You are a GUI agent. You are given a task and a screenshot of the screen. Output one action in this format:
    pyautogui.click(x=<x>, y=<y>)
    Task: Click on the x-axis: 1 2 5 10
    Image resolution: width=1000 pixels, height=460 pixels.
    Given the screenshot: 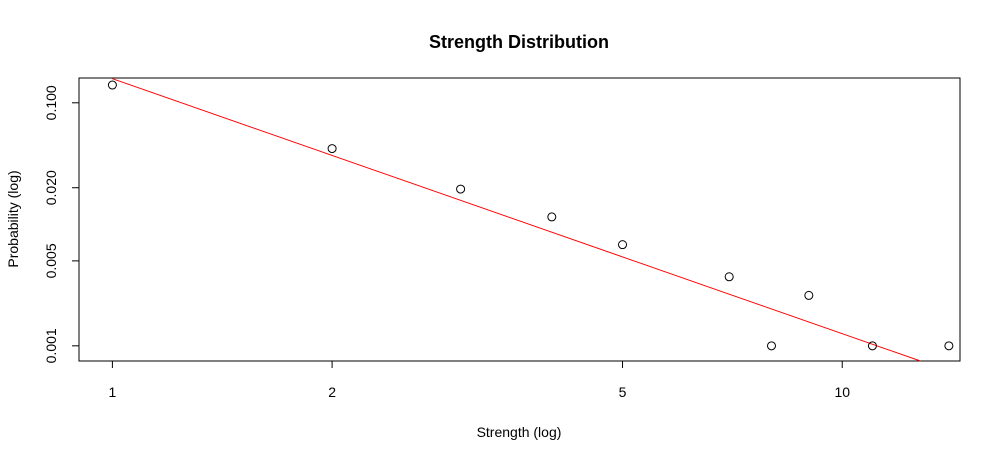 What is the action you would take?
    pyautogui.click(x=479, y=380)
    